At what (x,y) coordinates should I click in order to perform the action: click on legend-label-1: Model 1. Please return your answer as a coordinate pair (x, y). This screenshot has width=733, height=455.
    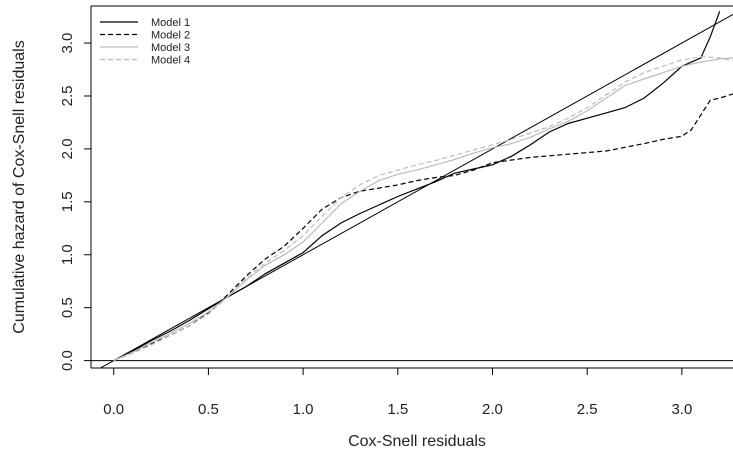
    Looking at the image, I should click on (170, 23).